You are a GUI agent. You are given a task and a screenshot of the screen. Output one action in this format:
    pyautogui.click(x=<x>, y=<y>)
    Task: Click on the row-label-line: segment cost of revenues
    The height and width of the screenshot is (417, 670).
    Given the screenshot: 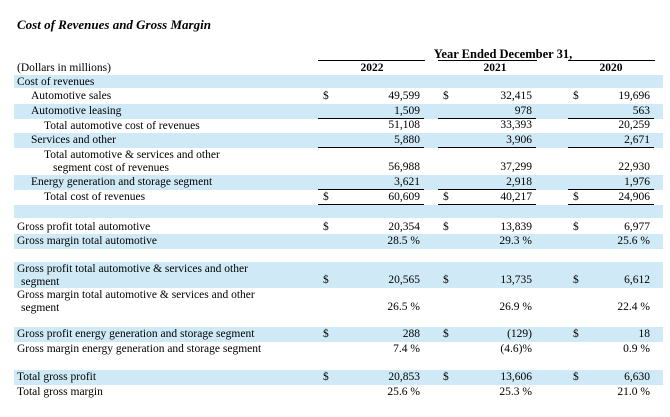 What is the action you would take?
    pyautogui.click(x=111, y=168)
    